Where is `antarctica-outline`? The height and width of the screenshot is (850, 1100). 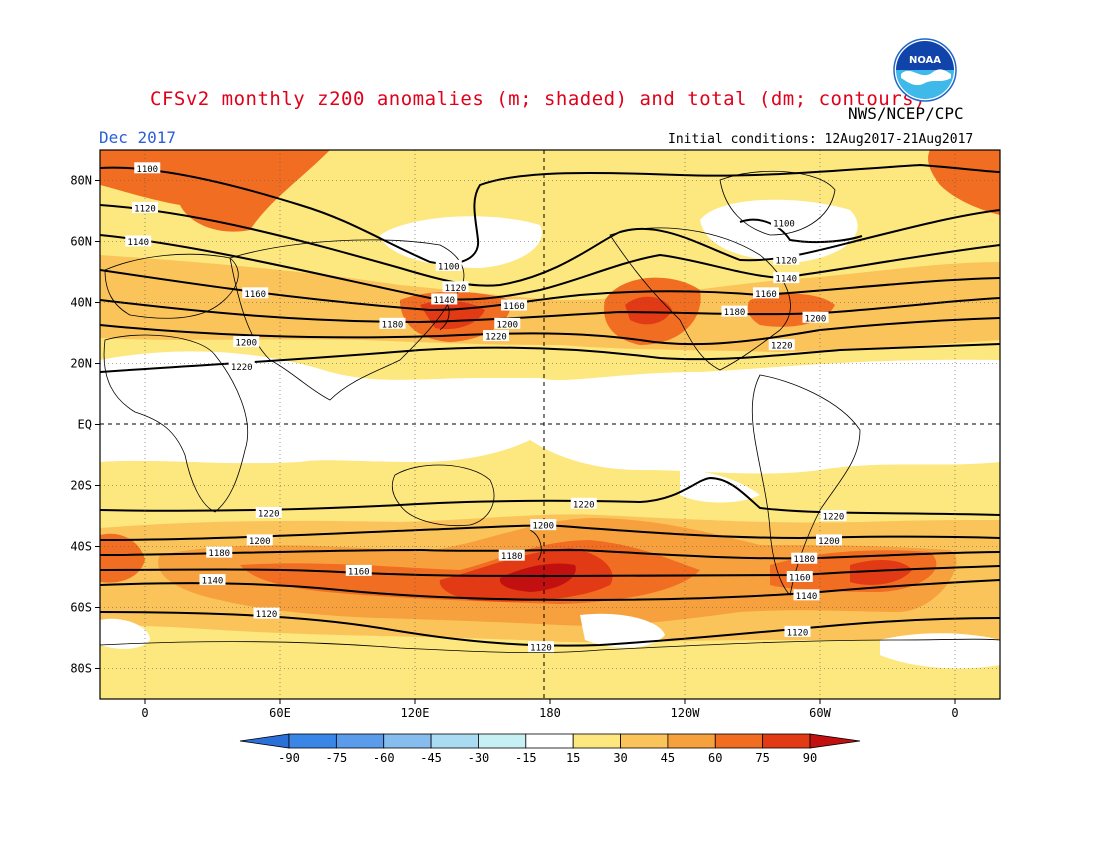 antarctica-outline is located at coordinates (550, 646).